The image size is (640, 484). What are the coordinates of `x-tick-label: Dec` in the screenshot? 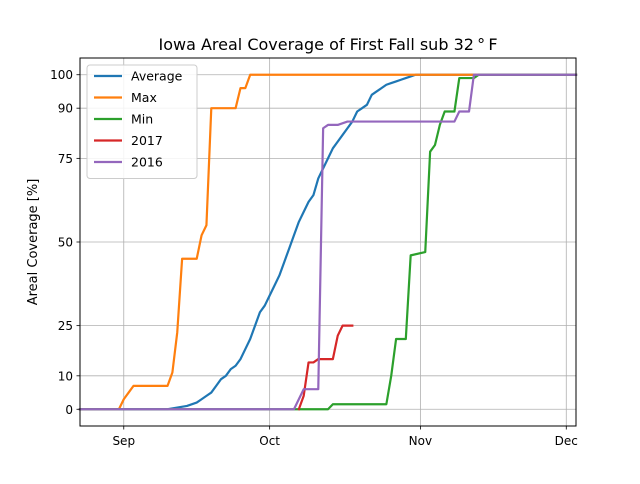 It's located at (566, 441).